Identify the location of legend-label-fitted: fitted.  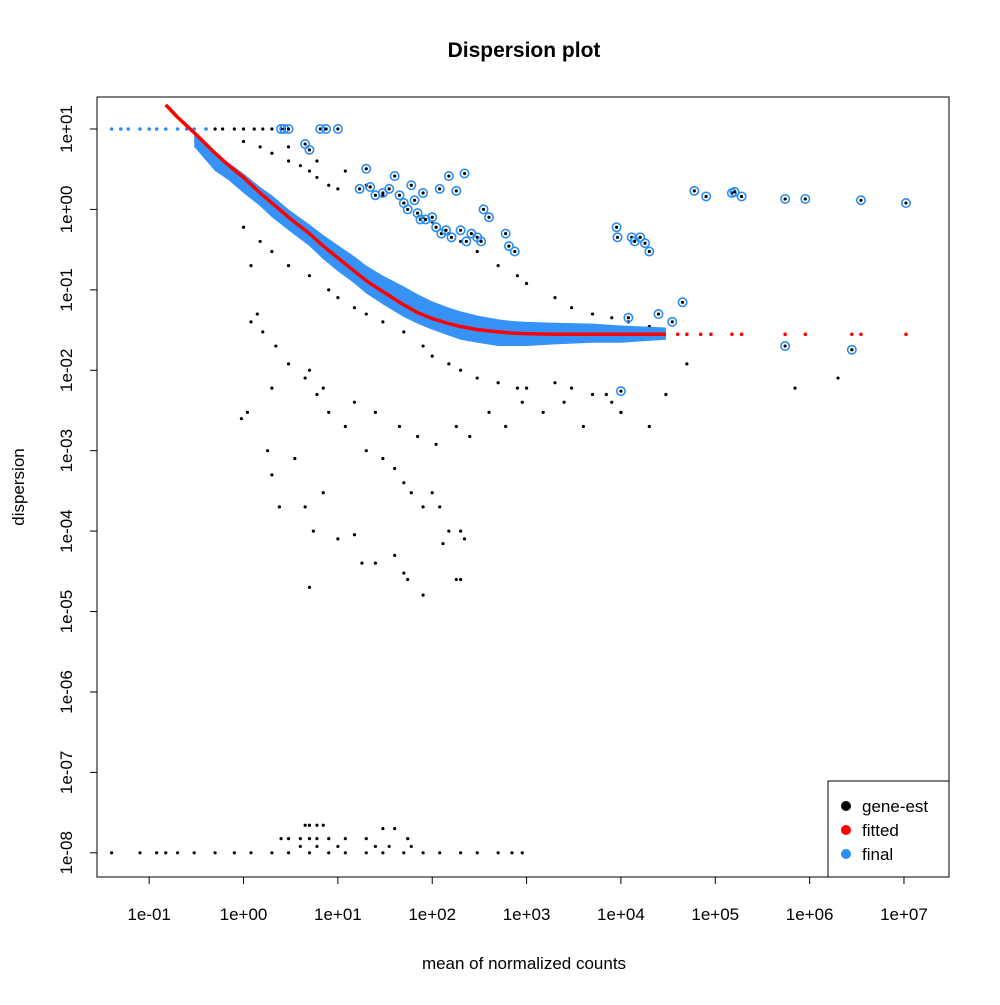
(880, 830).